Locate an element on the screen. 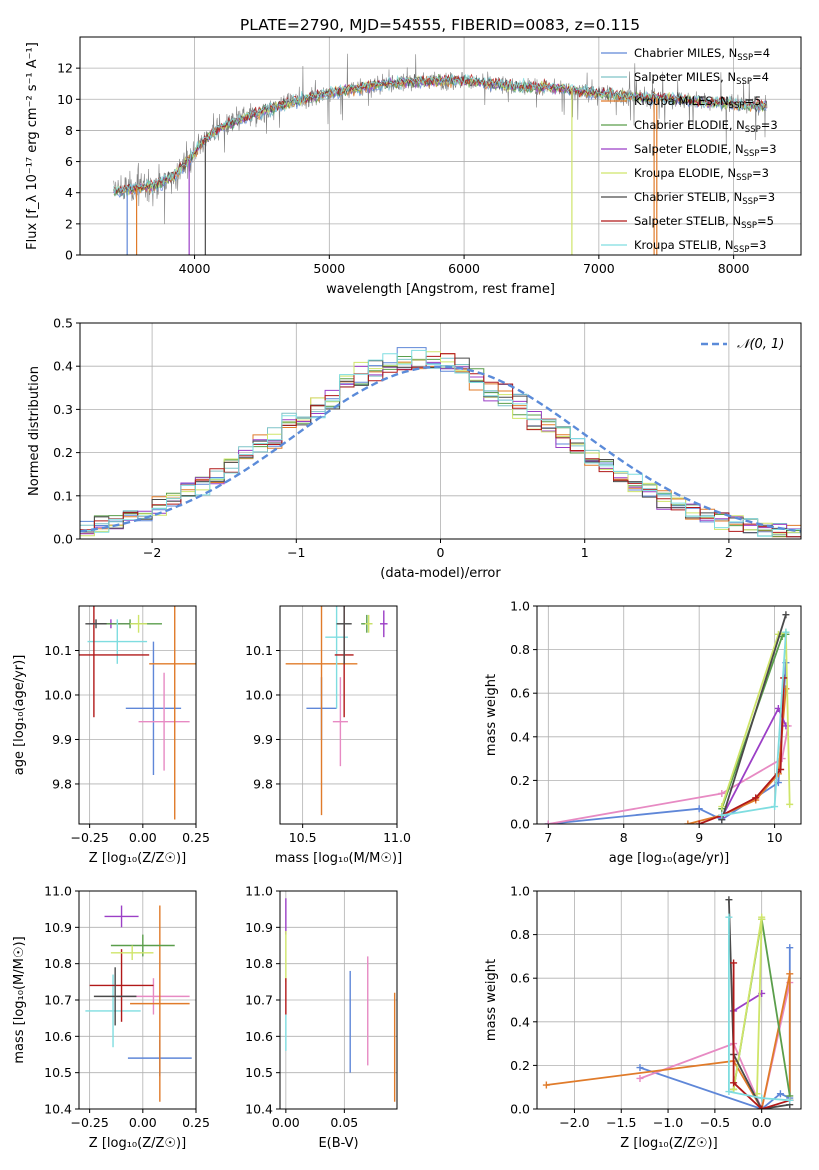 The image size is (819, 1170). x-tick-label: 8000 is located at coordinates (734, 268).